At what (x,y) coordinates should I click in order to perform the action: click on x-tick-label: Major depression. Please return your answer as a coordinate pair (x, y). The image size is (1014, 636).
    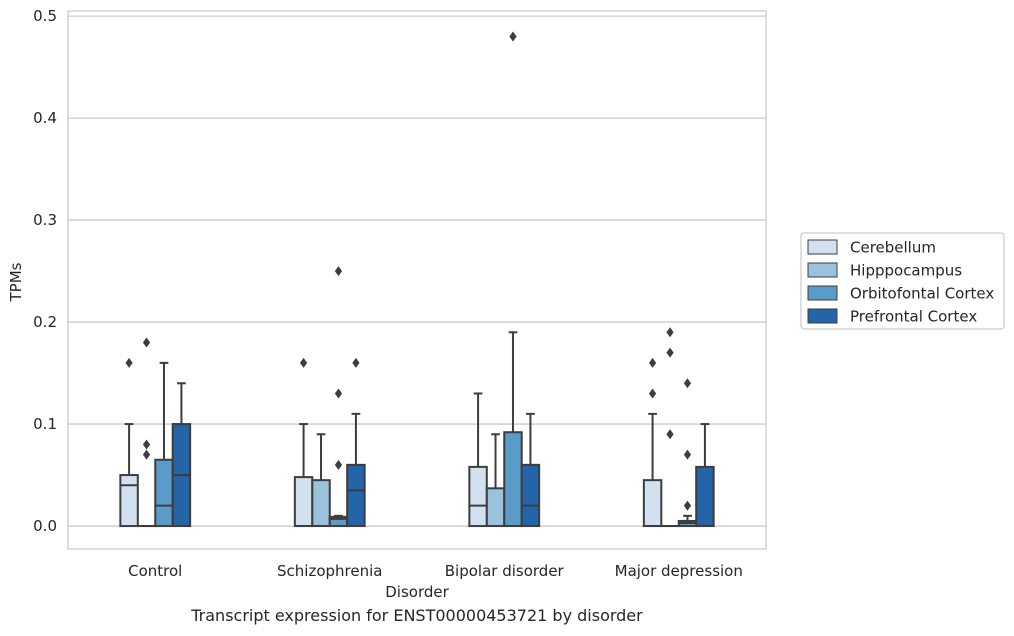
    Looking at the image, I should click on (679, 571).